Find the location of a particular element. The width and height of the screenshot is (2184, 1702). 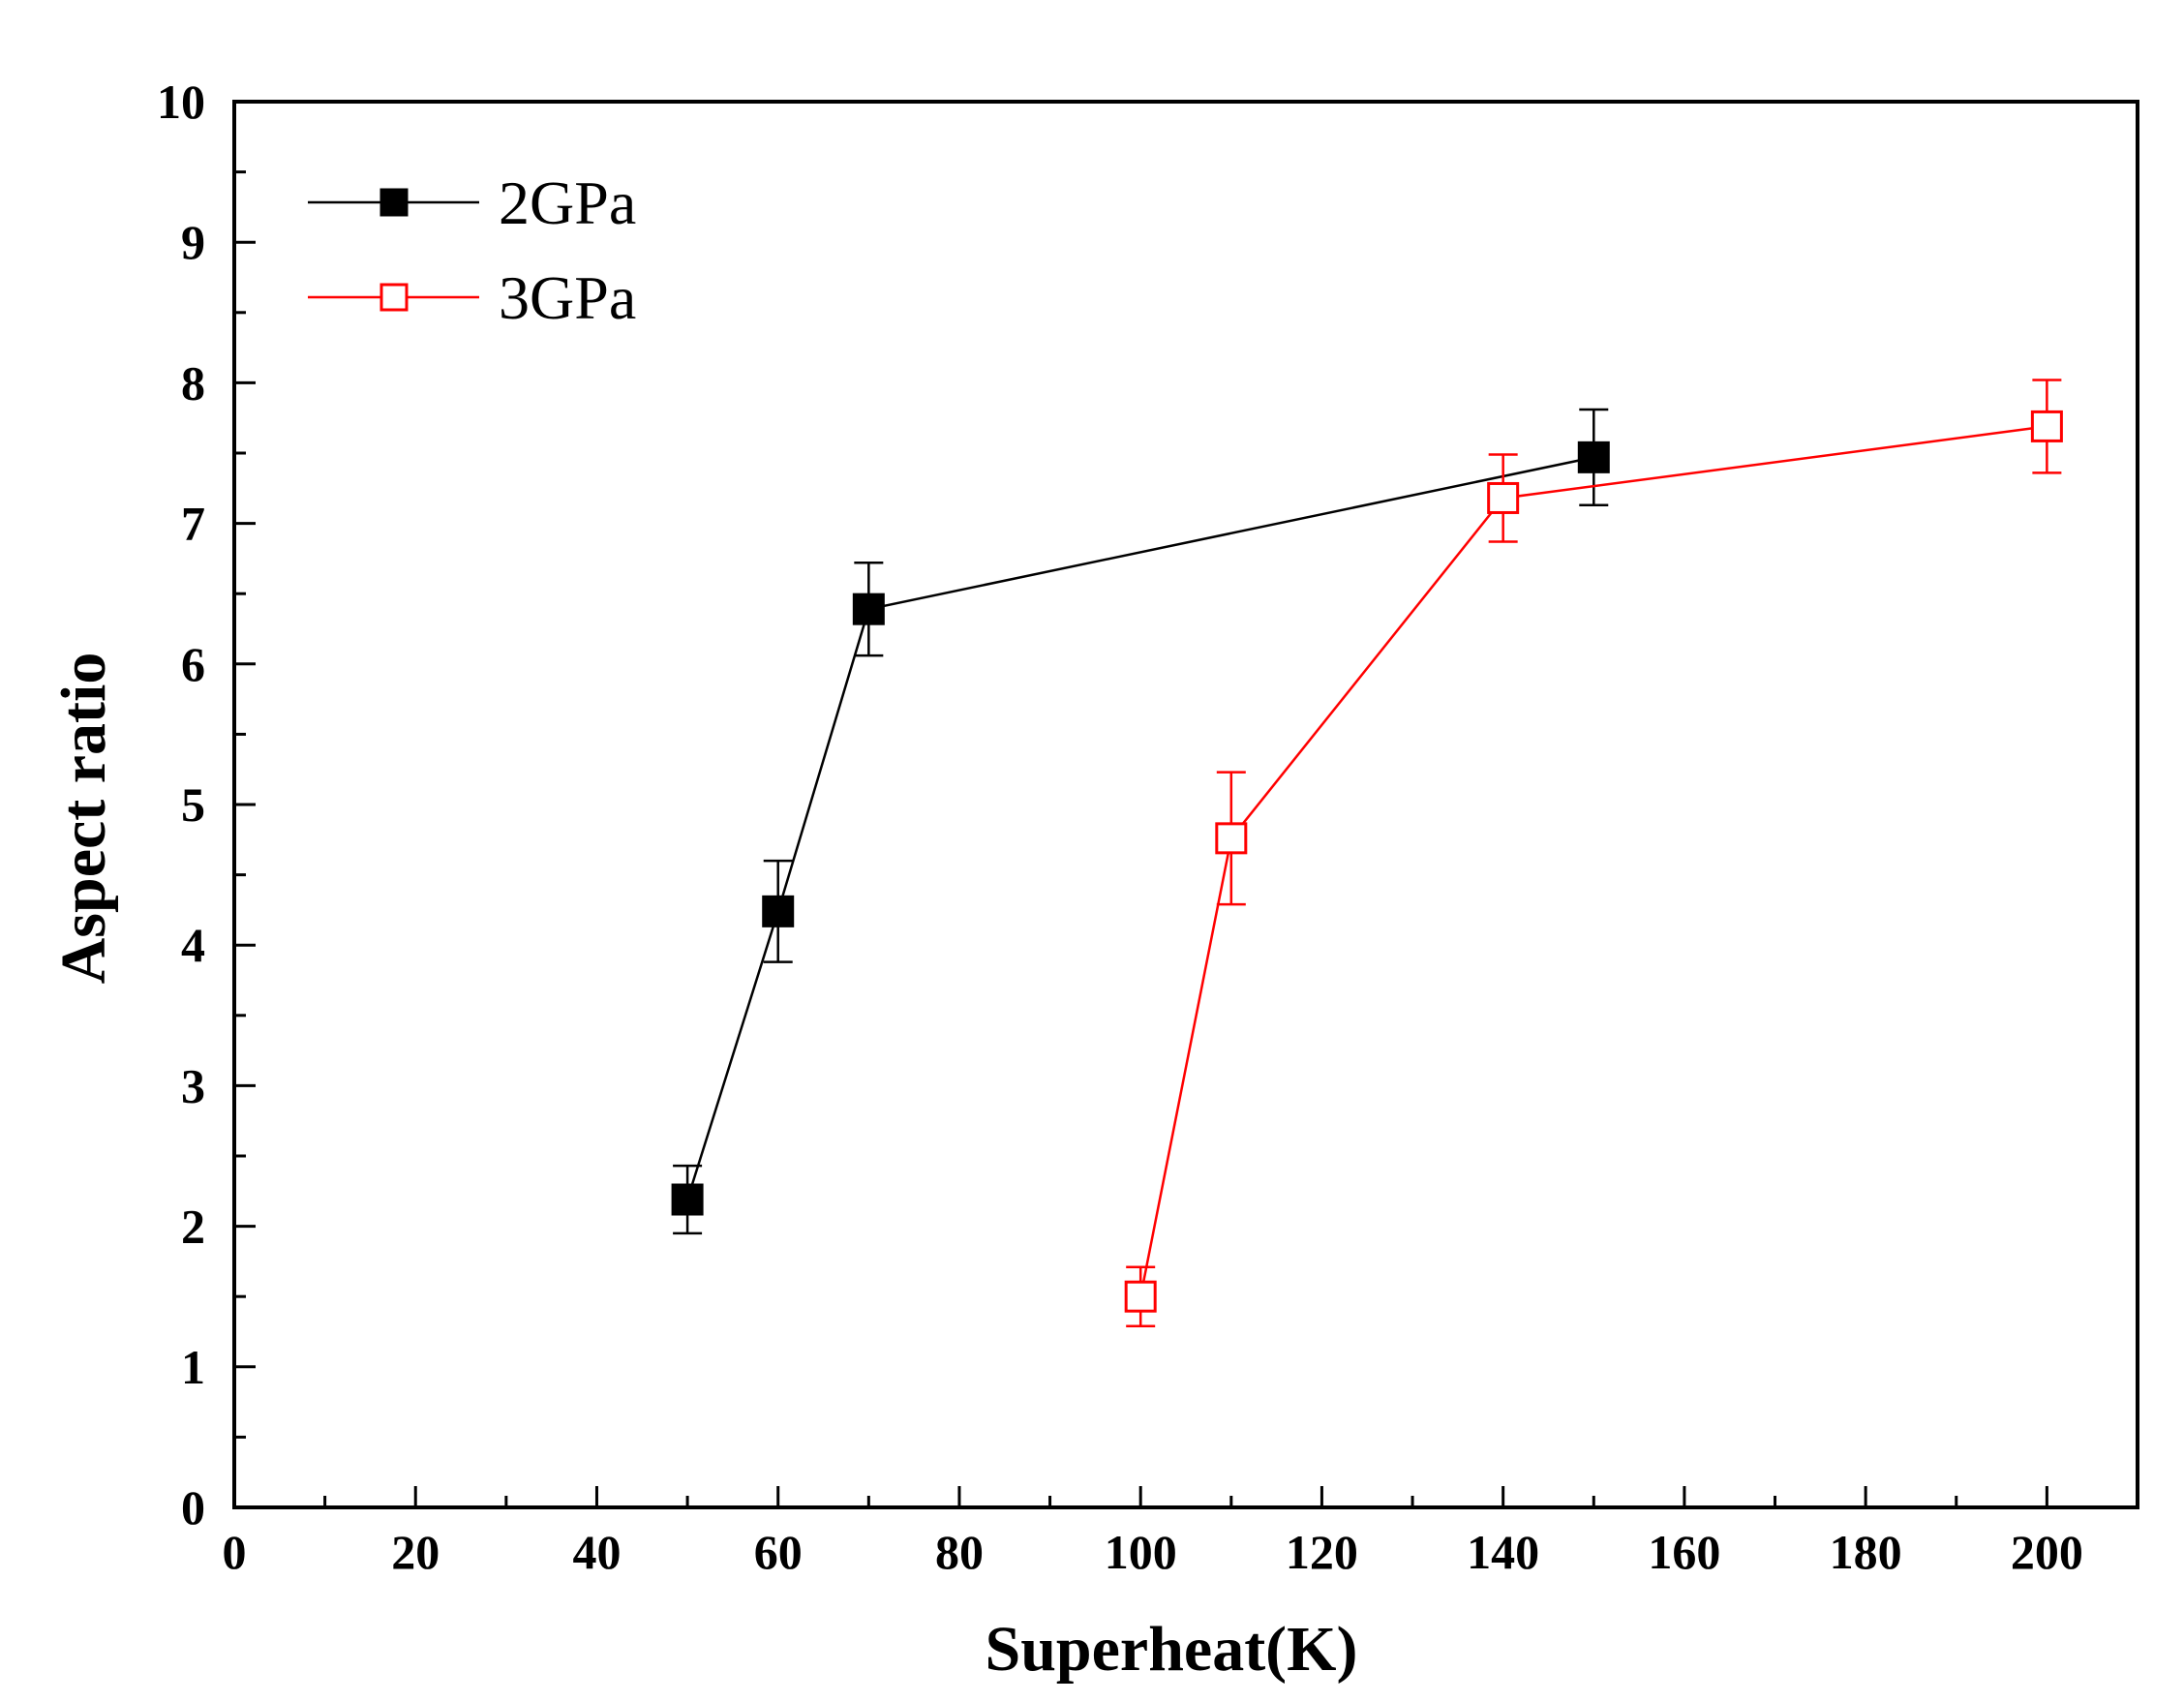

x-tick-label: 20 is located at coordinates (415, 1552).